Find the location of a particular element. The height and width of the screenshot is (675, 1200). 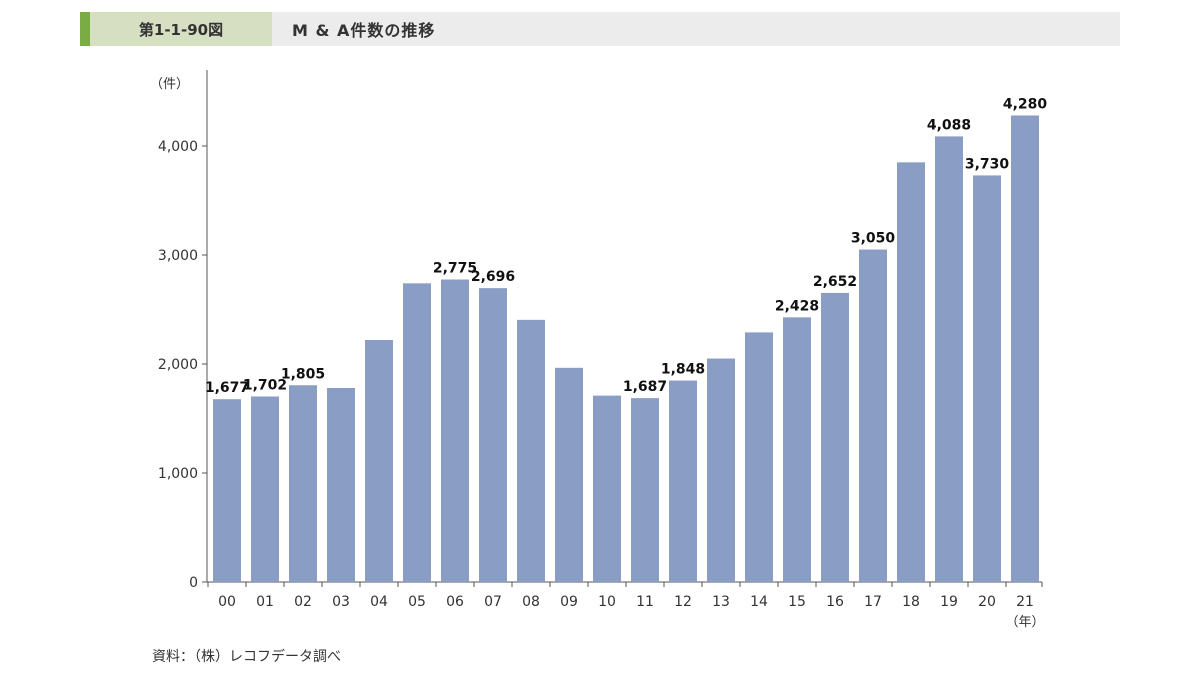

x-tick-label: 12 is located at coordinates (683, 602).